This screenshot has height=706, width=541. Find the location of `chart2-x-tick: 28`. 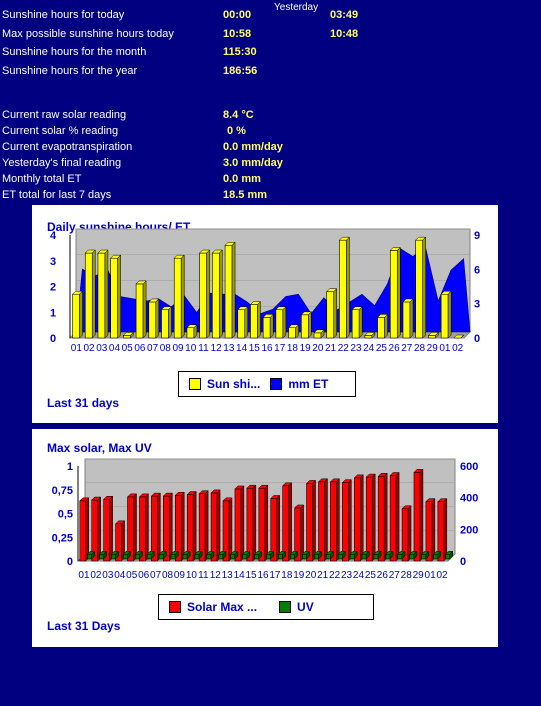

chart2-x-tick: 28 is located at coordinates (407, 575).